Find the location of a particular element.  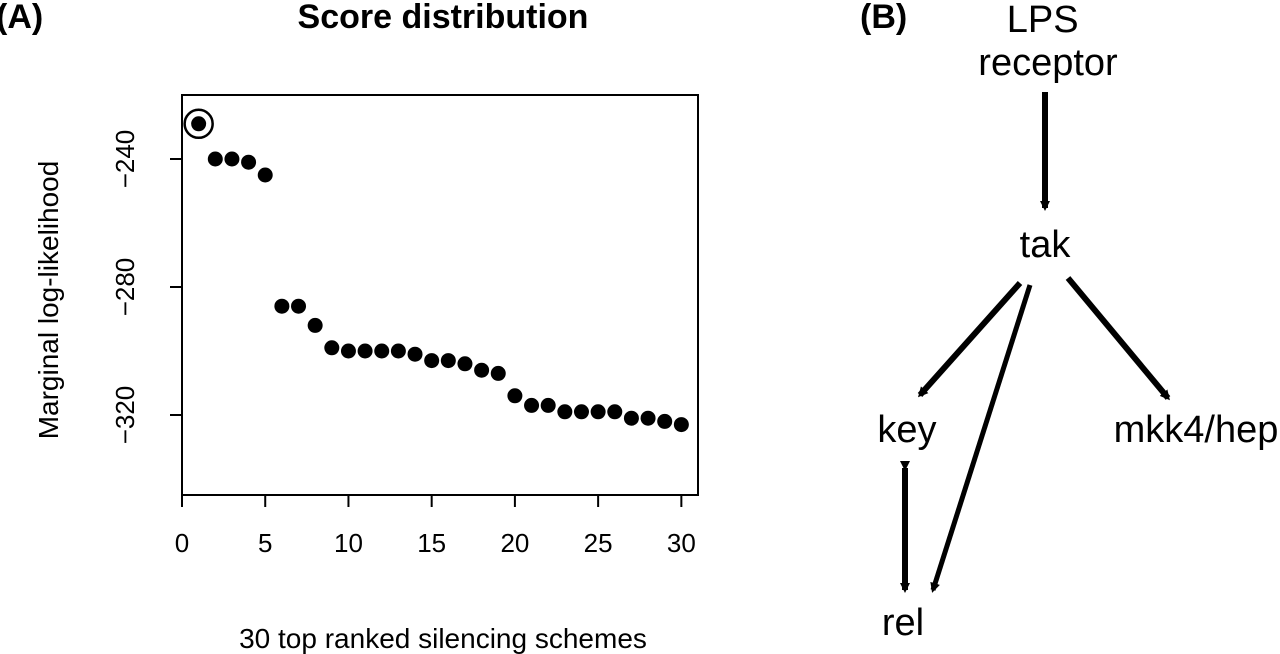

edge-tak-key is located at coordinates (970, 339).